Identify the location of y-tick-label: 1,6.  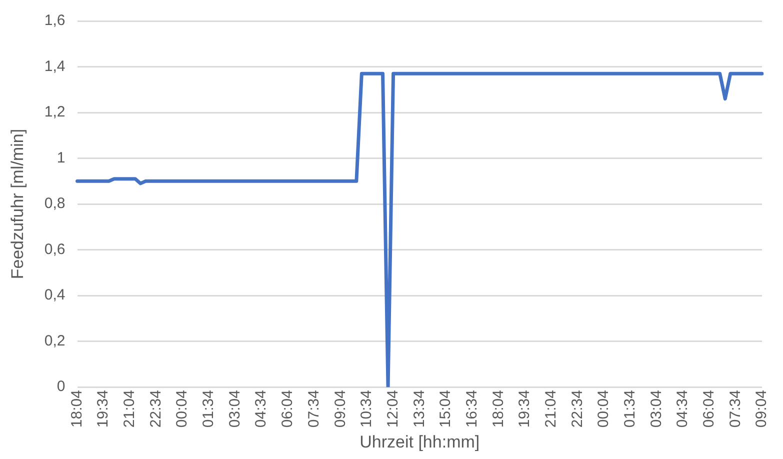
(55, 21).